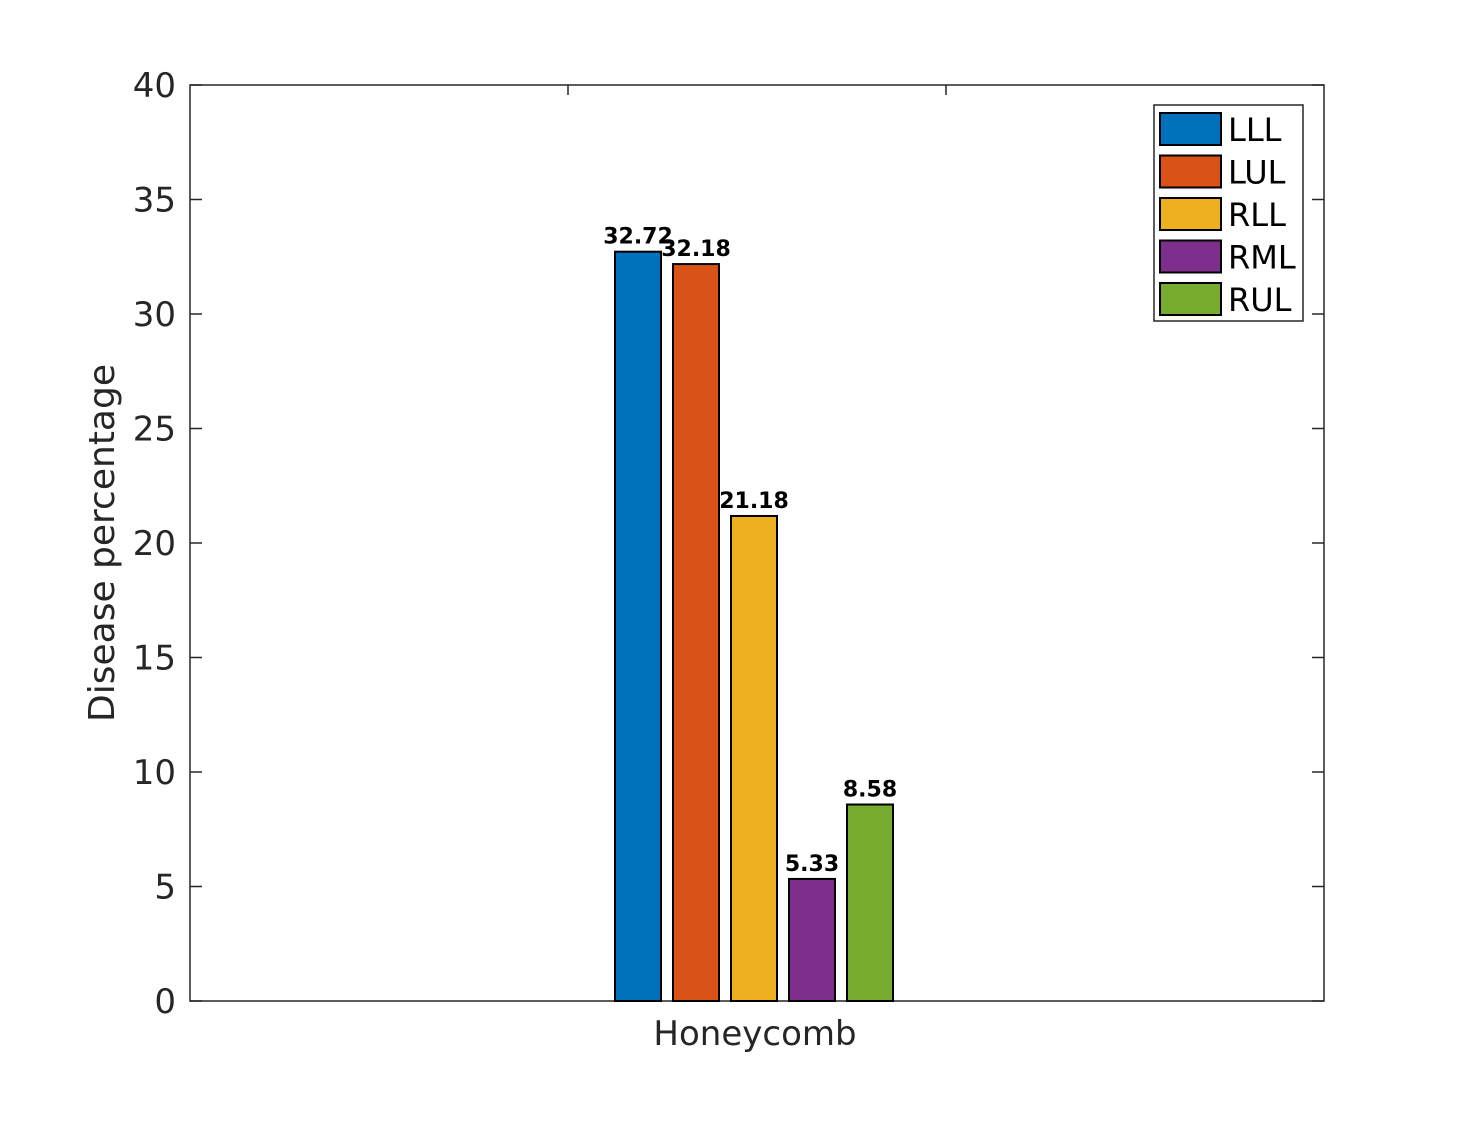 The image size is (1464, 1125). What do you see at coordinates (812, 939) in the screenshot?
I see `bar-rml` at bounding box center [812, 939].